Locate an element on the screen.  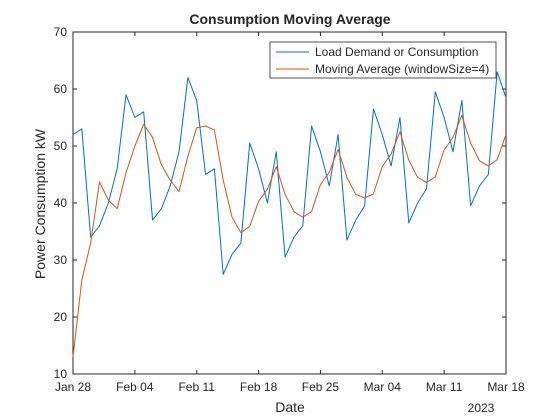
y-tick-label: 10 is located at coordinates (61, 374).